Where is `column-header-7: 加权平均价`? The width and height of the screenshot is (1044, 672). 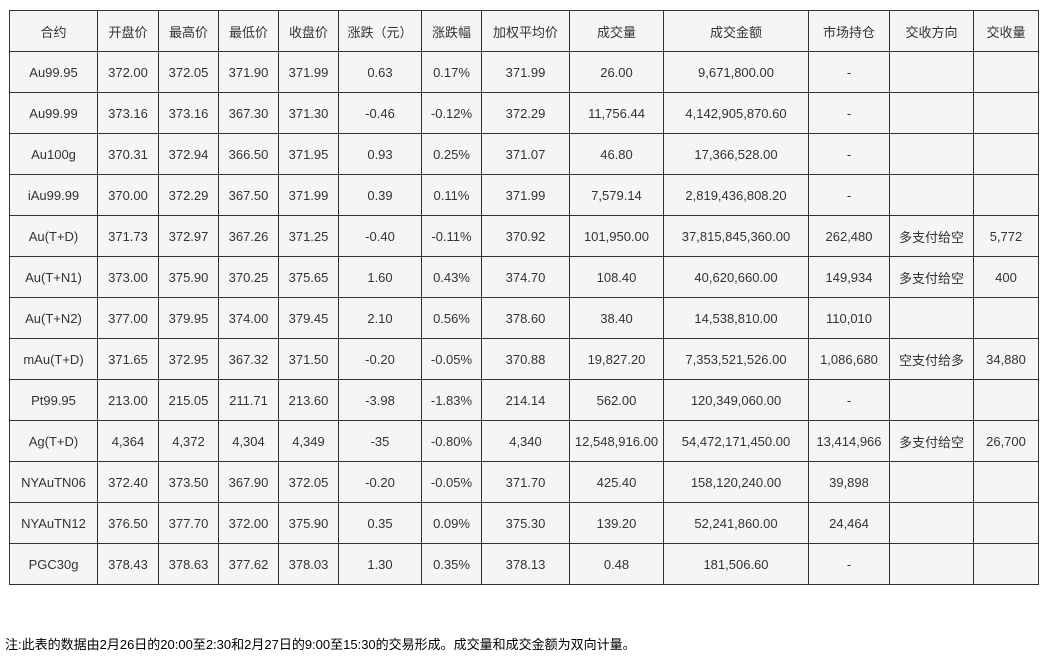 column-header-7: 加权平均价 is located at coordinates (525, 31).